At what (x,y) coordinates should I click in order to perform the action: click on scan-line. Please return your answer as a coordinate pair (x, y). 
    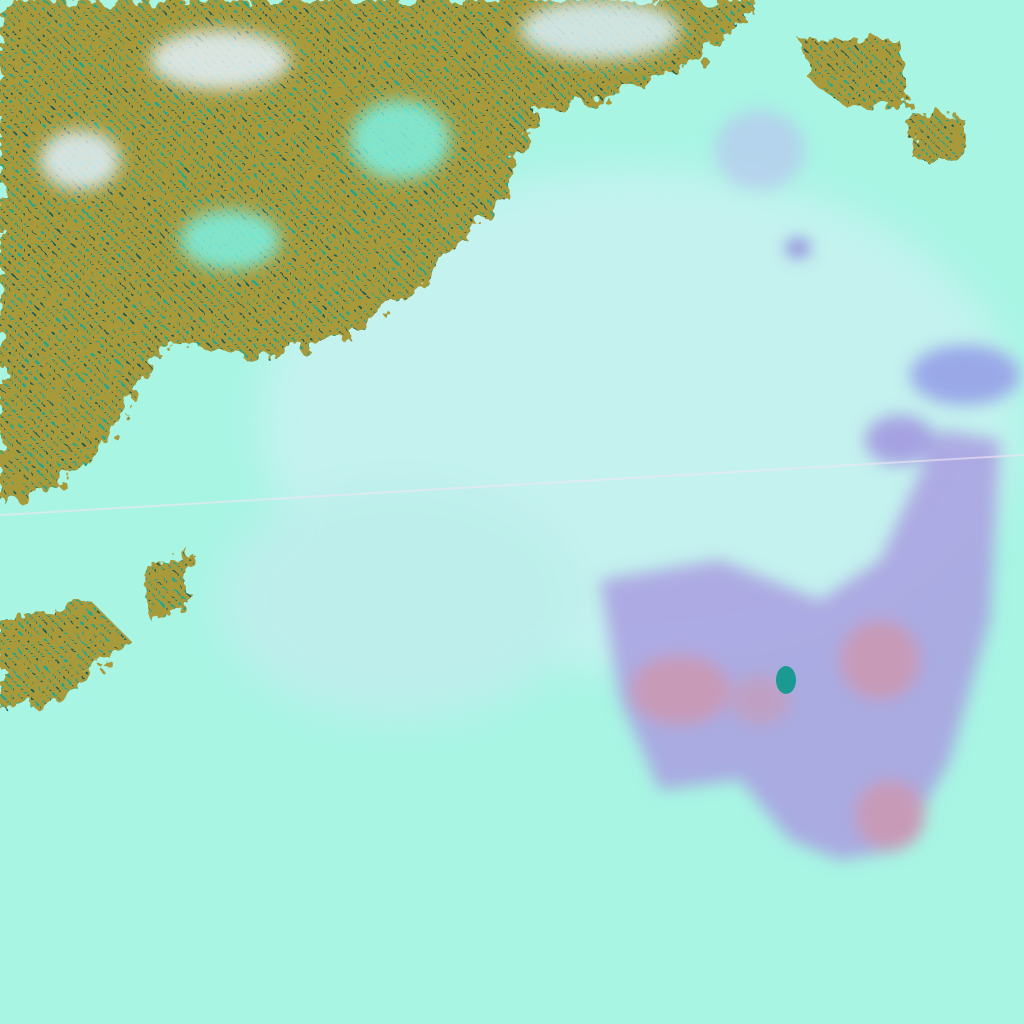
    Looking at the image, I should click on (512, 485).